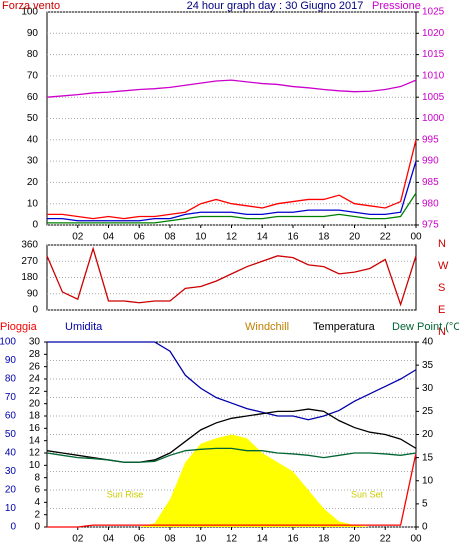 The width and height of the screenshot is (459, 555). I want to click on y2-tick-label: 980, so click(430, 203).